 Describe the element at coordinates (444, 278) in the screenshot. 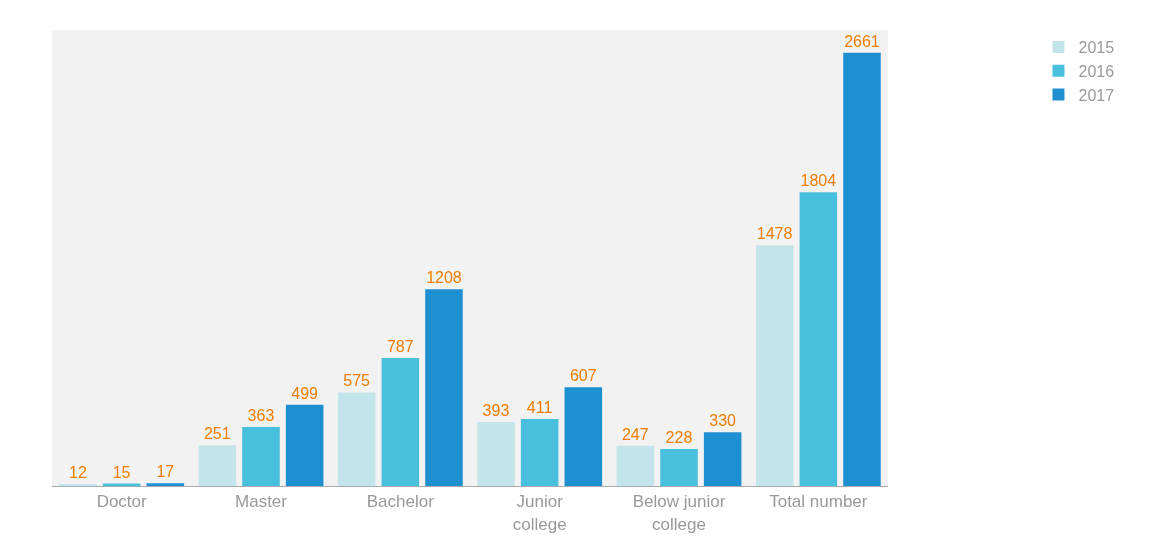

I see `data-label: 1208` at that location.